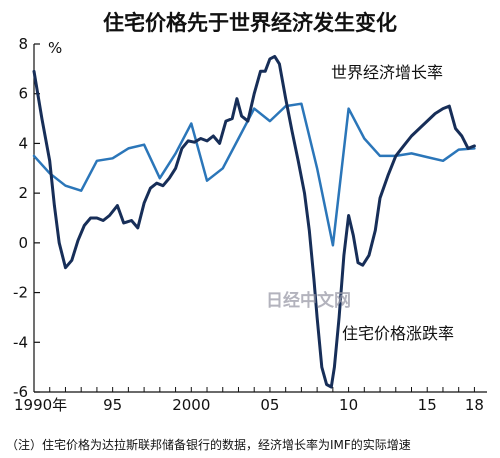  What do you see at coordinates (191, 405) in the screenshot?
I see `x-tick-label: 2000` at bounding box center [191, 405].